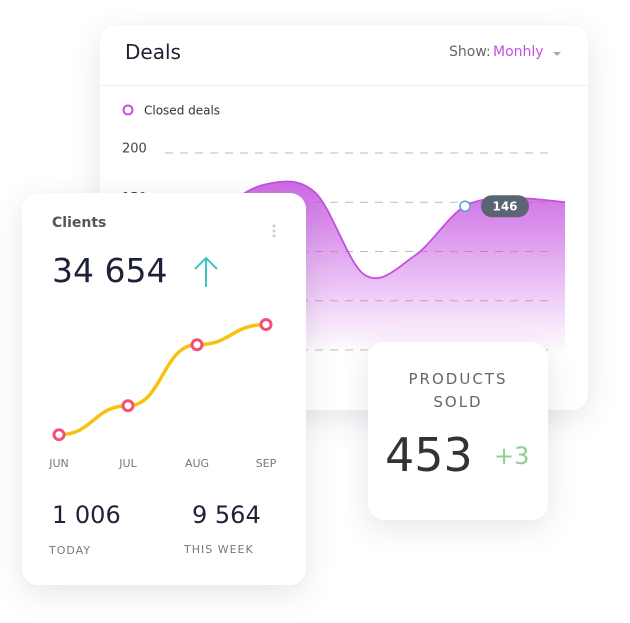  I want to click on week-label: THIS WEEK, so click(219, 549).